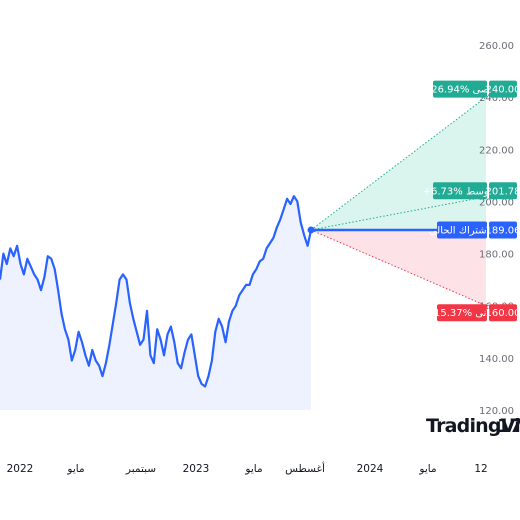 This screenshot has width=520, height=520. I want to click on y-tick-label: 180.00, so click(496, 255).